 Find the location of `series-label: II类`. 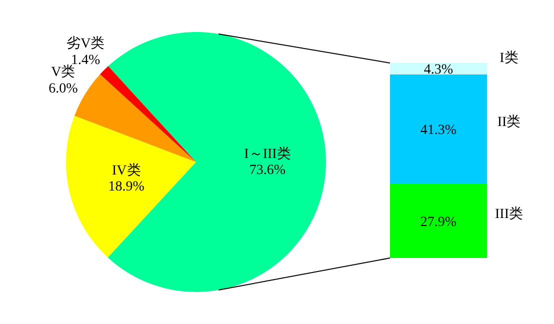

series-label: II类 is located at coordinates (509, 122).